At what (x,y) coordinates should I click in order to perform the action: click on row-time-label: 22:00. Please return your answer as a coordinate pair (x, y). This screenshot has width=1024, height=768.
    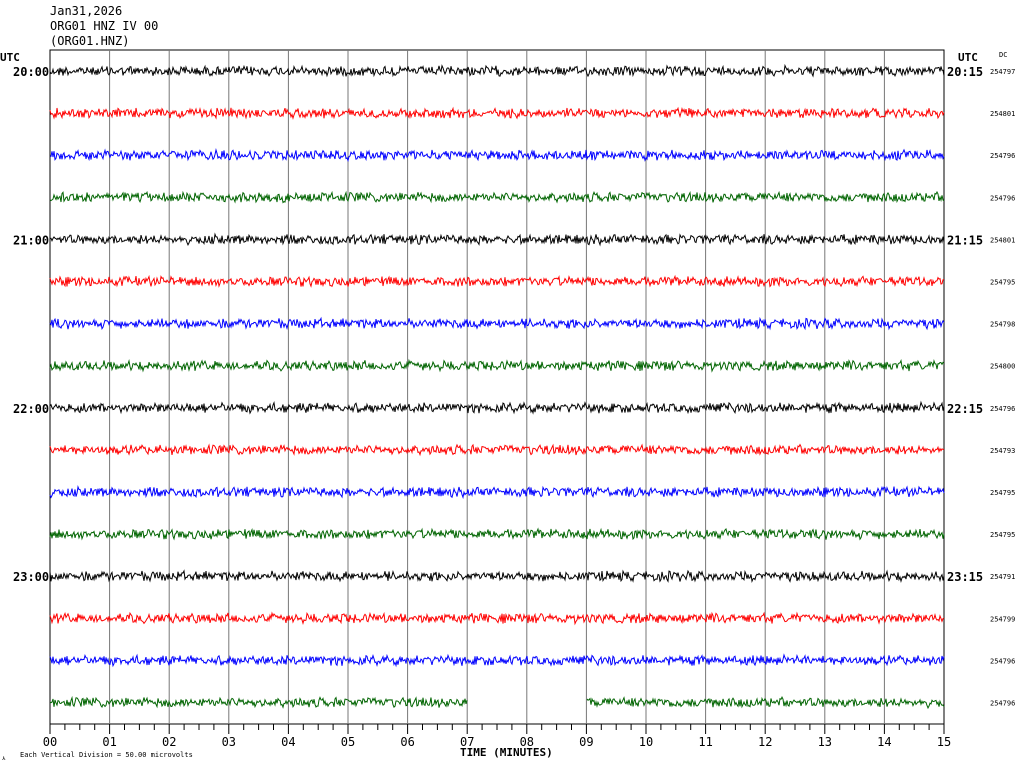
    Looking at the image, I should click on (31, 409).